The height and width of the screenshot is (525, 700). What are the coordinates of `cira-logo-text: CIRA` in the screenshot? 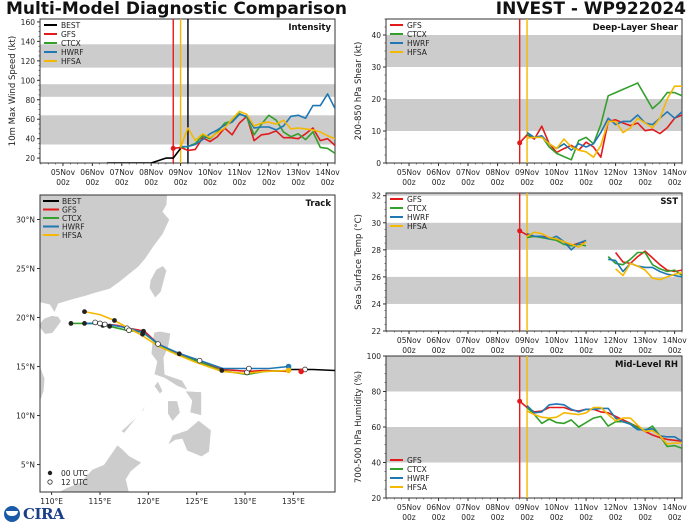 It's located at (44, 514).